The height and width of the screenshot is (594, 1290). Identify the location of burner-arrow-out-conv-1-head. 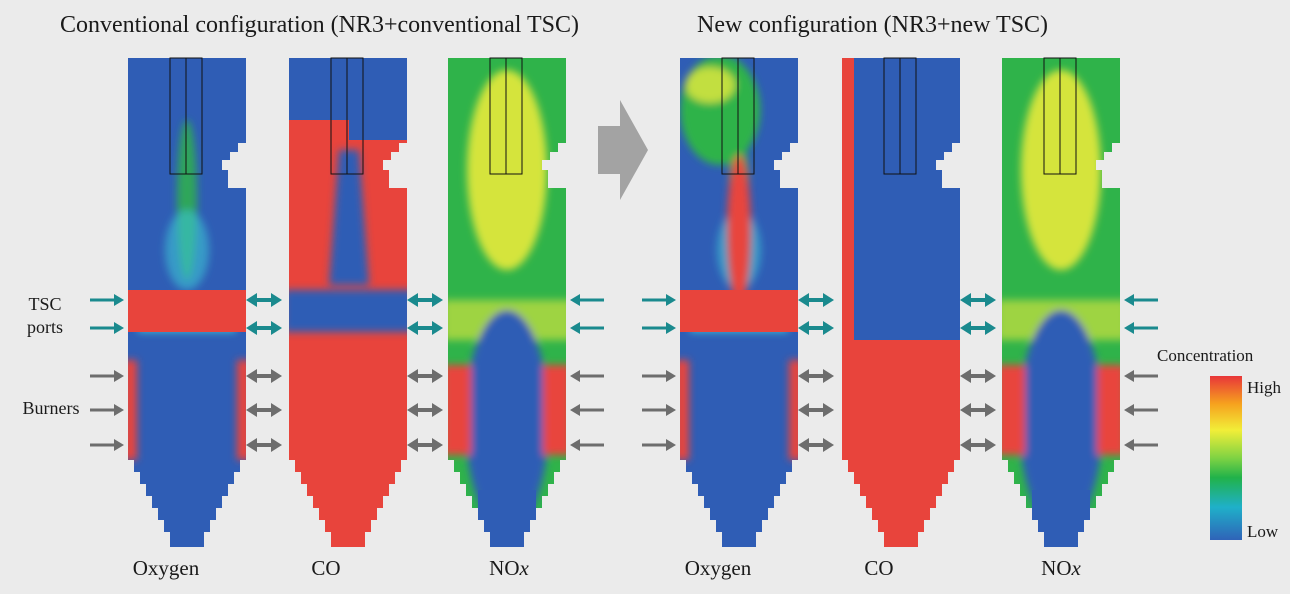
(575, 410).